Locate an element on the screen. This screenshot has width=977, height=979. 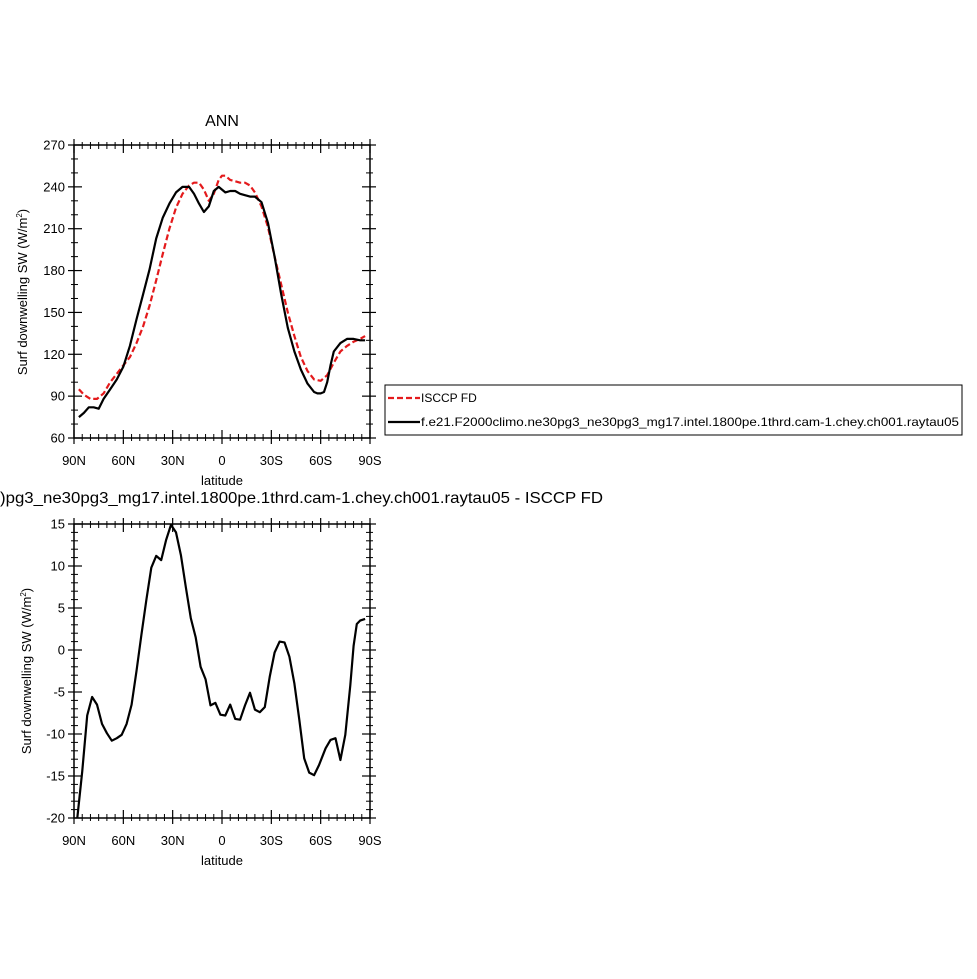
bottom-plot-frame is located at coordinates (222, 671).